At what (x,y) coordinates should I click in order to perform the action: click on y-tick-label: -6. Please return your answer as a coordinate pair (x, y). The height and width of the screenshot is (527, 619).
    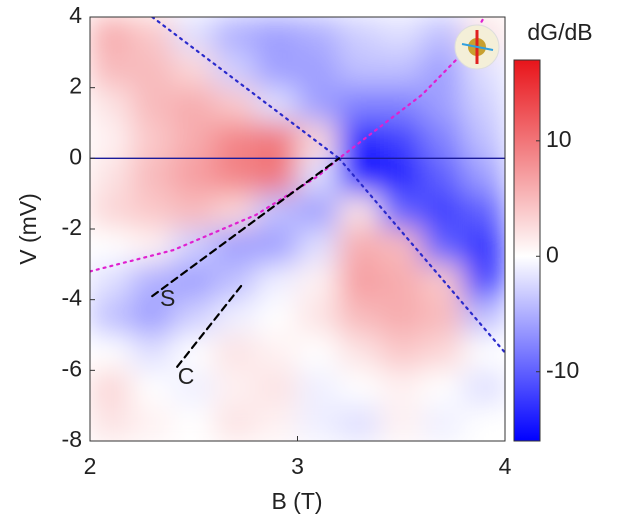
    Looking at the image, I should click on (72, 368).